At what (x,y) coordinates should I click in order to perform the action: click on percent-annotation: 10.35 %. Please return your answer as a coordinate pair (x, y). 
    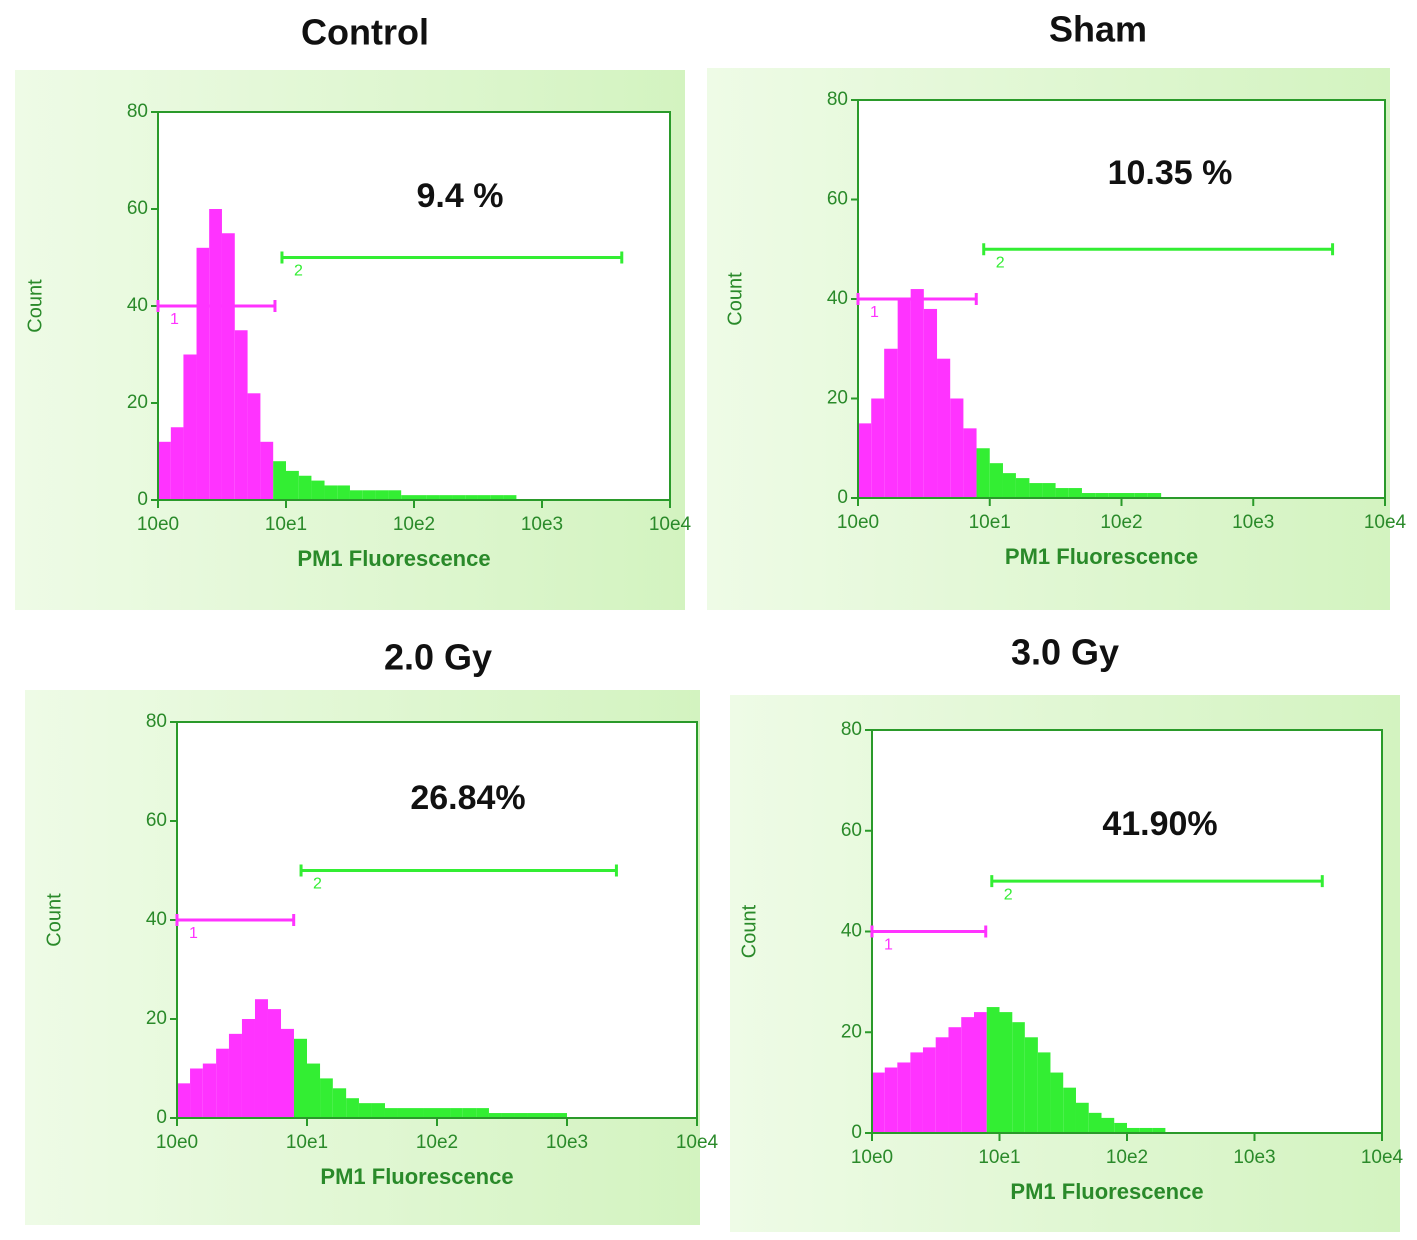
    Looking at the image, I should click on (1170, 173).